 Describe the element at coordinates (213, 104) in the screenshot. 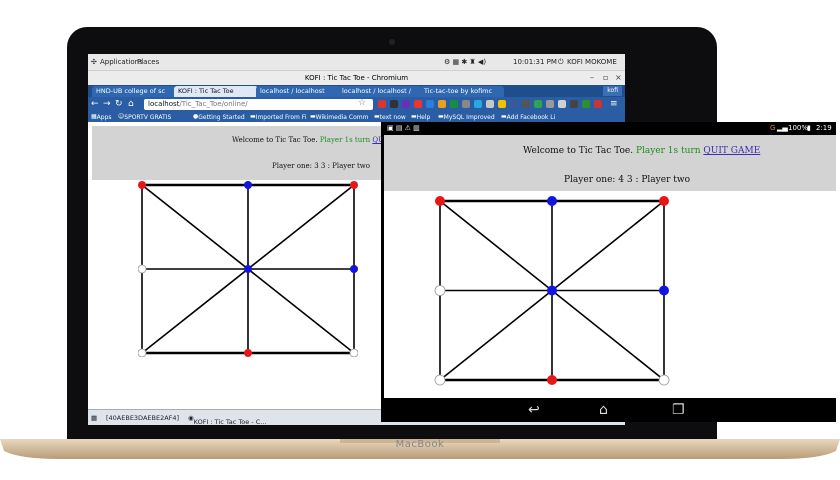

I see `url-path: /Tic_Tac_Toe/online/` at that location.